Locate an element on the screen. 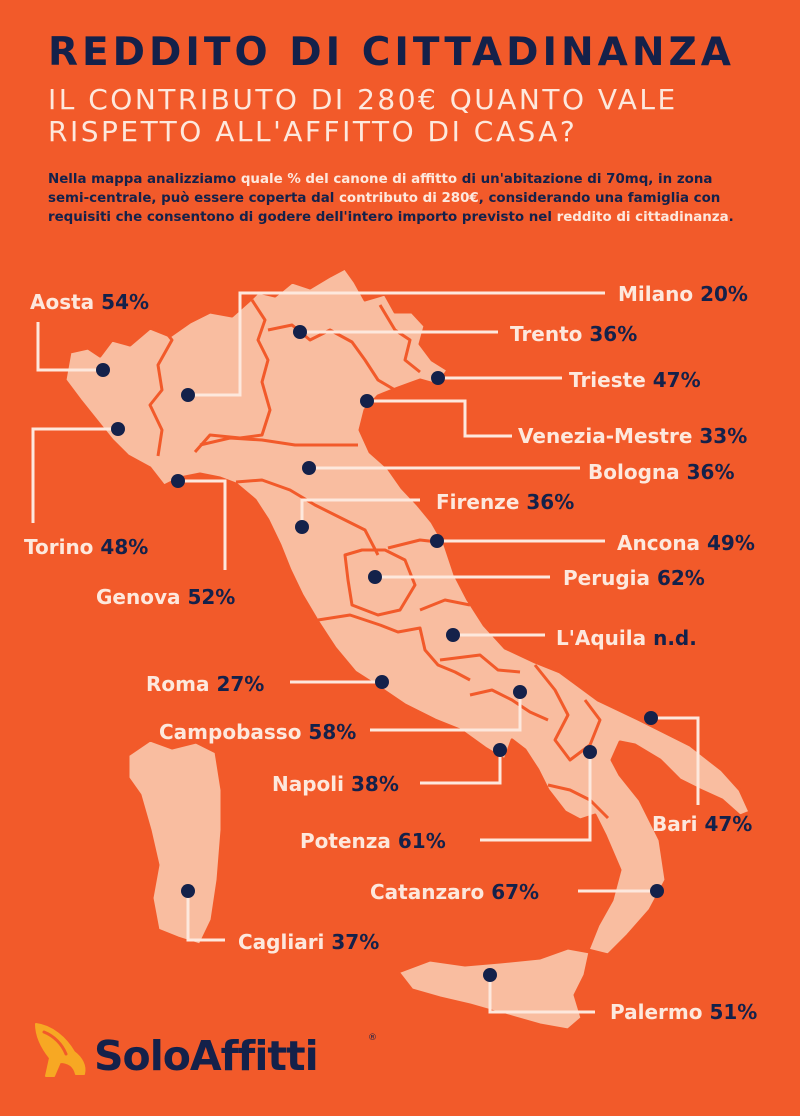 This screenshot has width=800, height=1116. city-name: Aosta is located at coordinates (62, 302).